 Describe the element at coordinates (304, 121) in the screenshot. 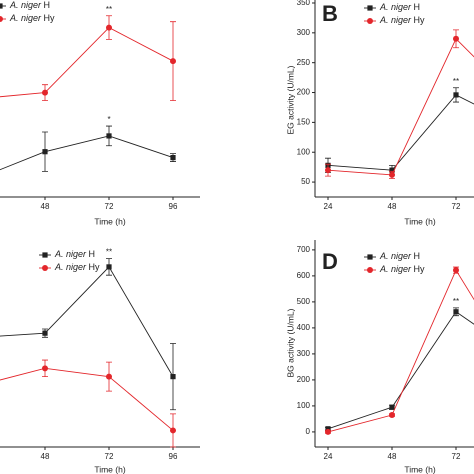

I see `y-tick-label: 150` at that location.